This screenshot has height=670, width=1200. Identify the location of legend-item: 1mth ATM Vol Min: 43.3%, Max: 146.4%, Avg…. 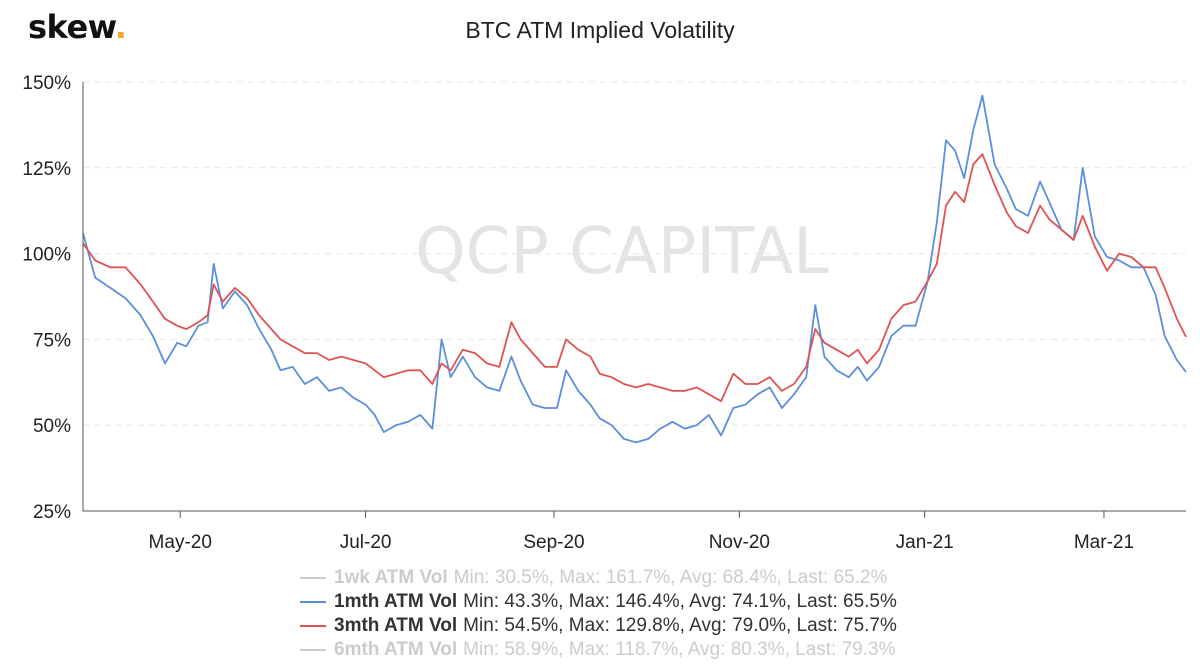
(660, 602).